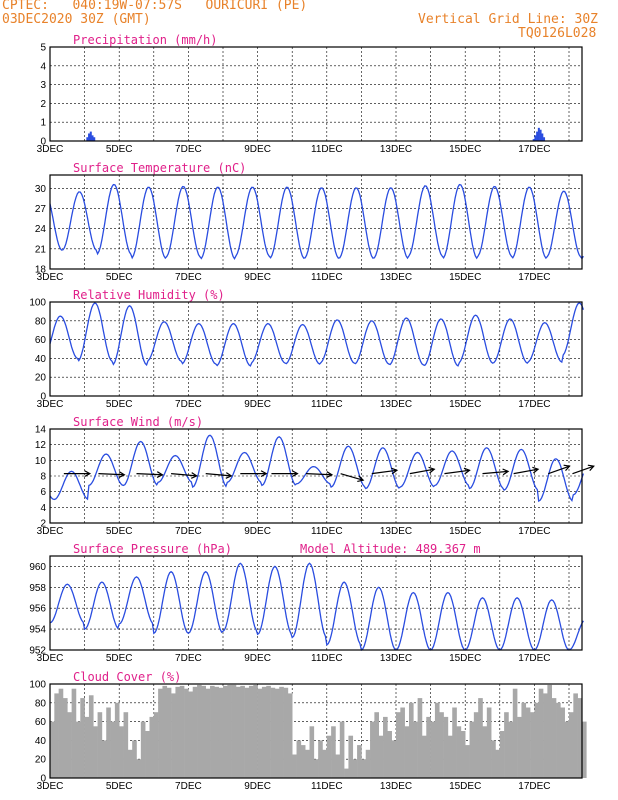 This screenshot has width=618, height=800. What do you see at coordinates (37, 651) in the screenshot?
I see `y-tick-label: 952` at bounding box center [37, 651].